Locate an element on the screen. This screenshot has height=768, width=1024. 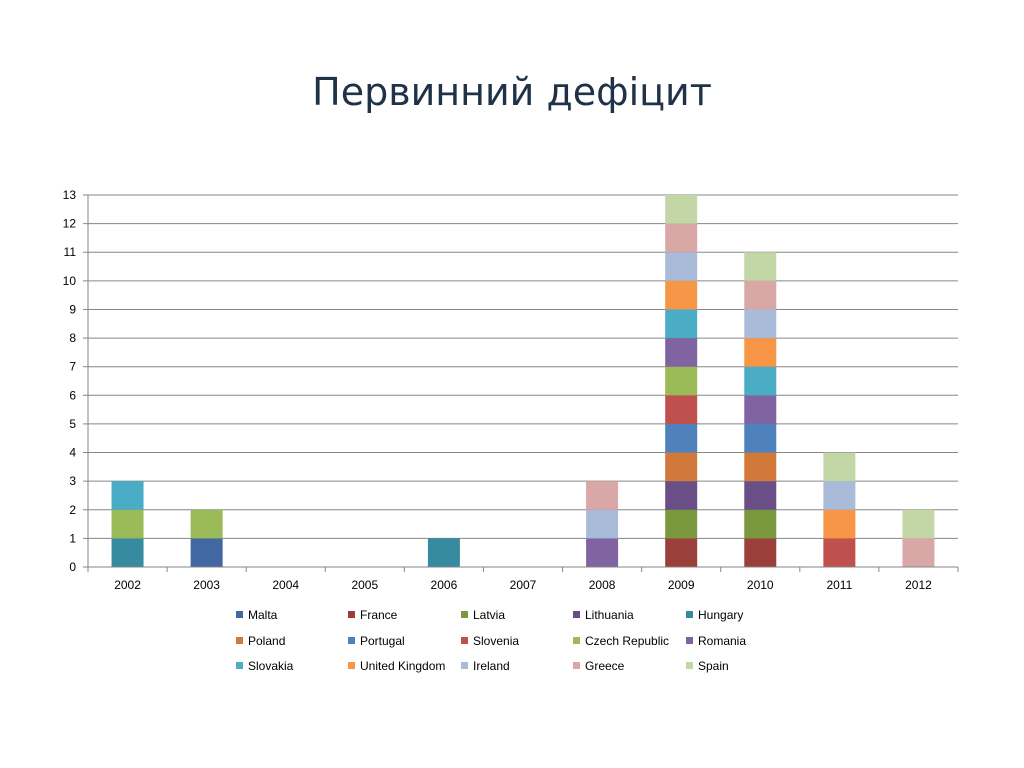
legend-item: Portugal is located at coordinates (376, 641).